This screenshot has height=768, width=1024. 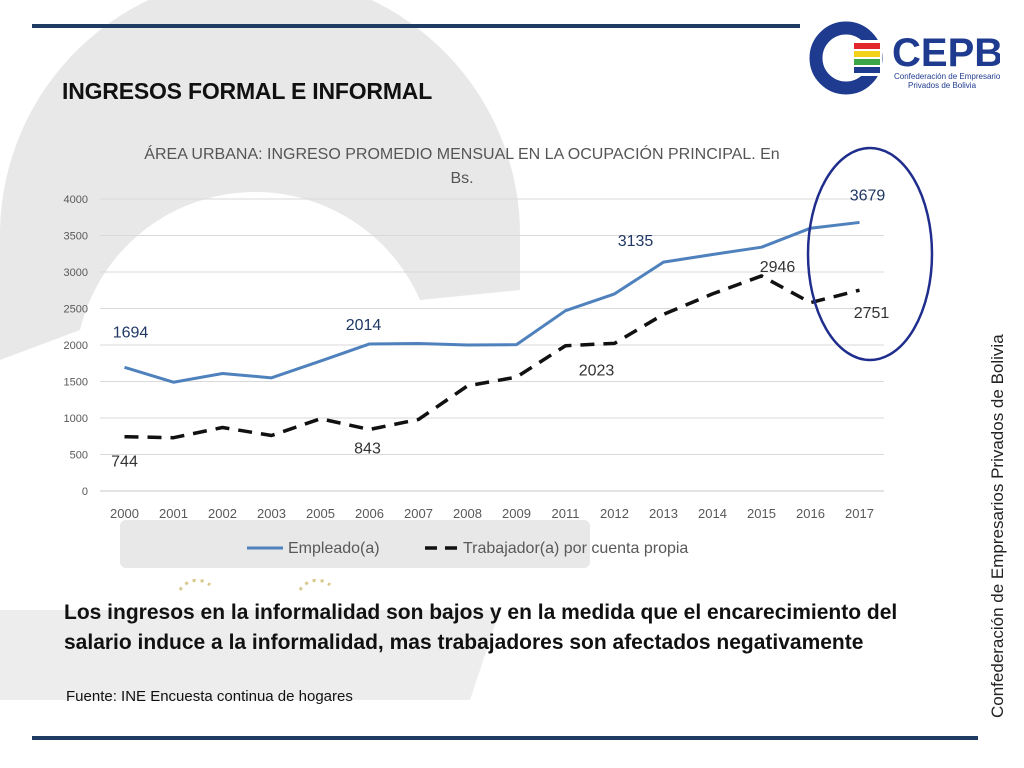 I want to click on y-tick-label: 4000, so click(x=76, y=200).